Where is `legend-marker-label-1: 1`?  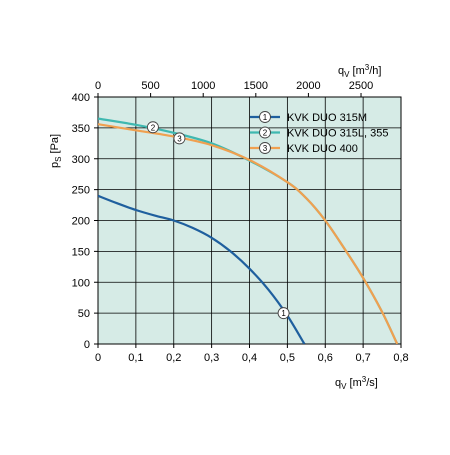 legend-marker-label-1: 1 is located at coordinates (265, 117).